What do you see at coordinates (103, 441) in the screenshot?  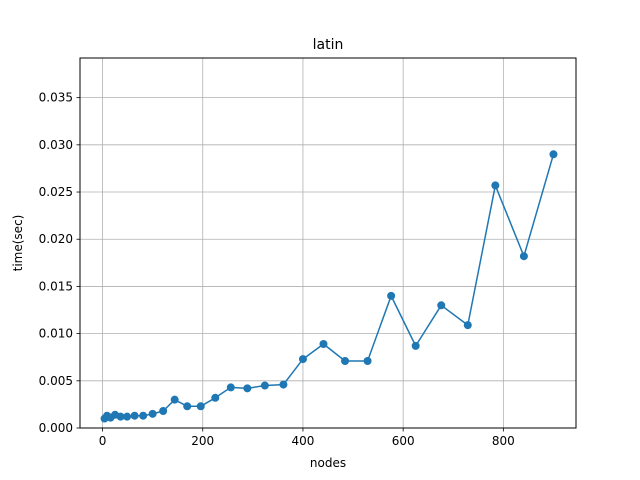 I see `x-tick-label: 0` at bounding box center [103, 441].